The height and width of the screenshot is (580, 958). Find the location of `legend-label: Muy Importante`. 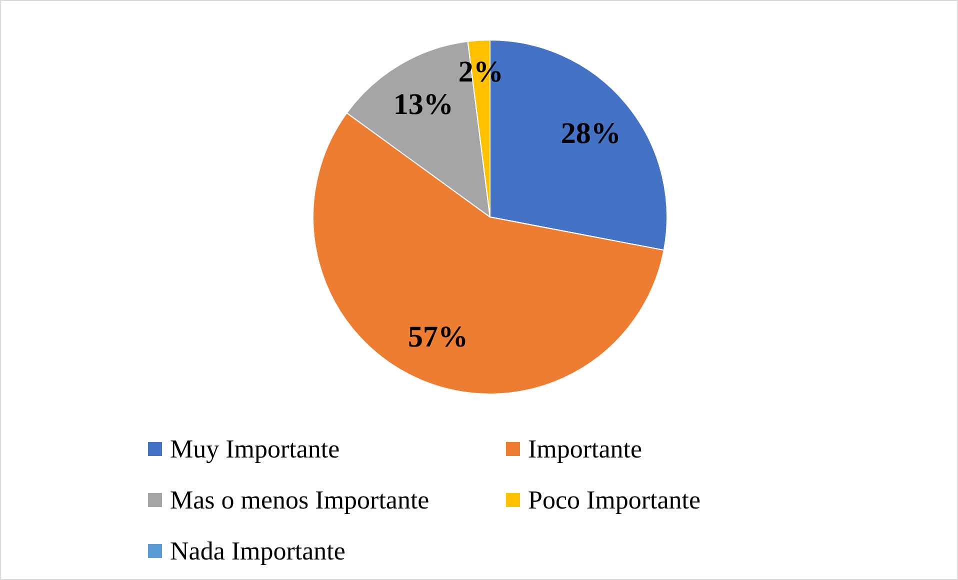

legend-label: Muy Importante is located at coordinates (255, 449).